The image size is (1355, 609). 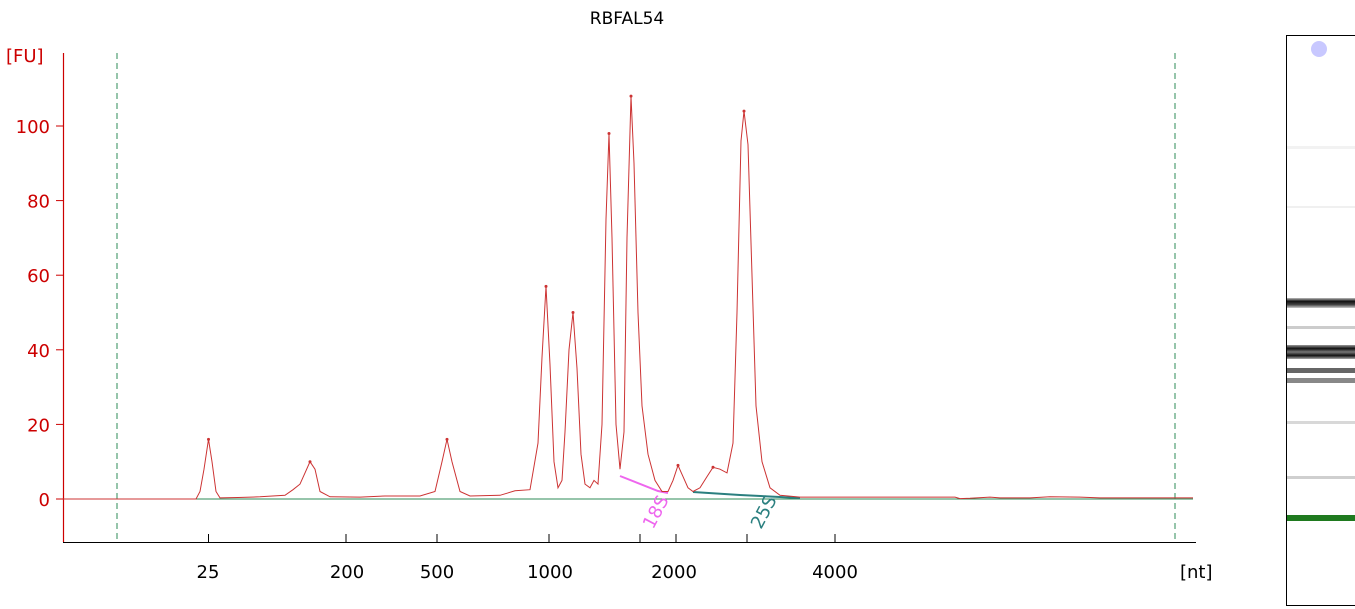 I want to click on y-axis-ticks: 0 20 40 60 80 100, so click(x=39, y=314).